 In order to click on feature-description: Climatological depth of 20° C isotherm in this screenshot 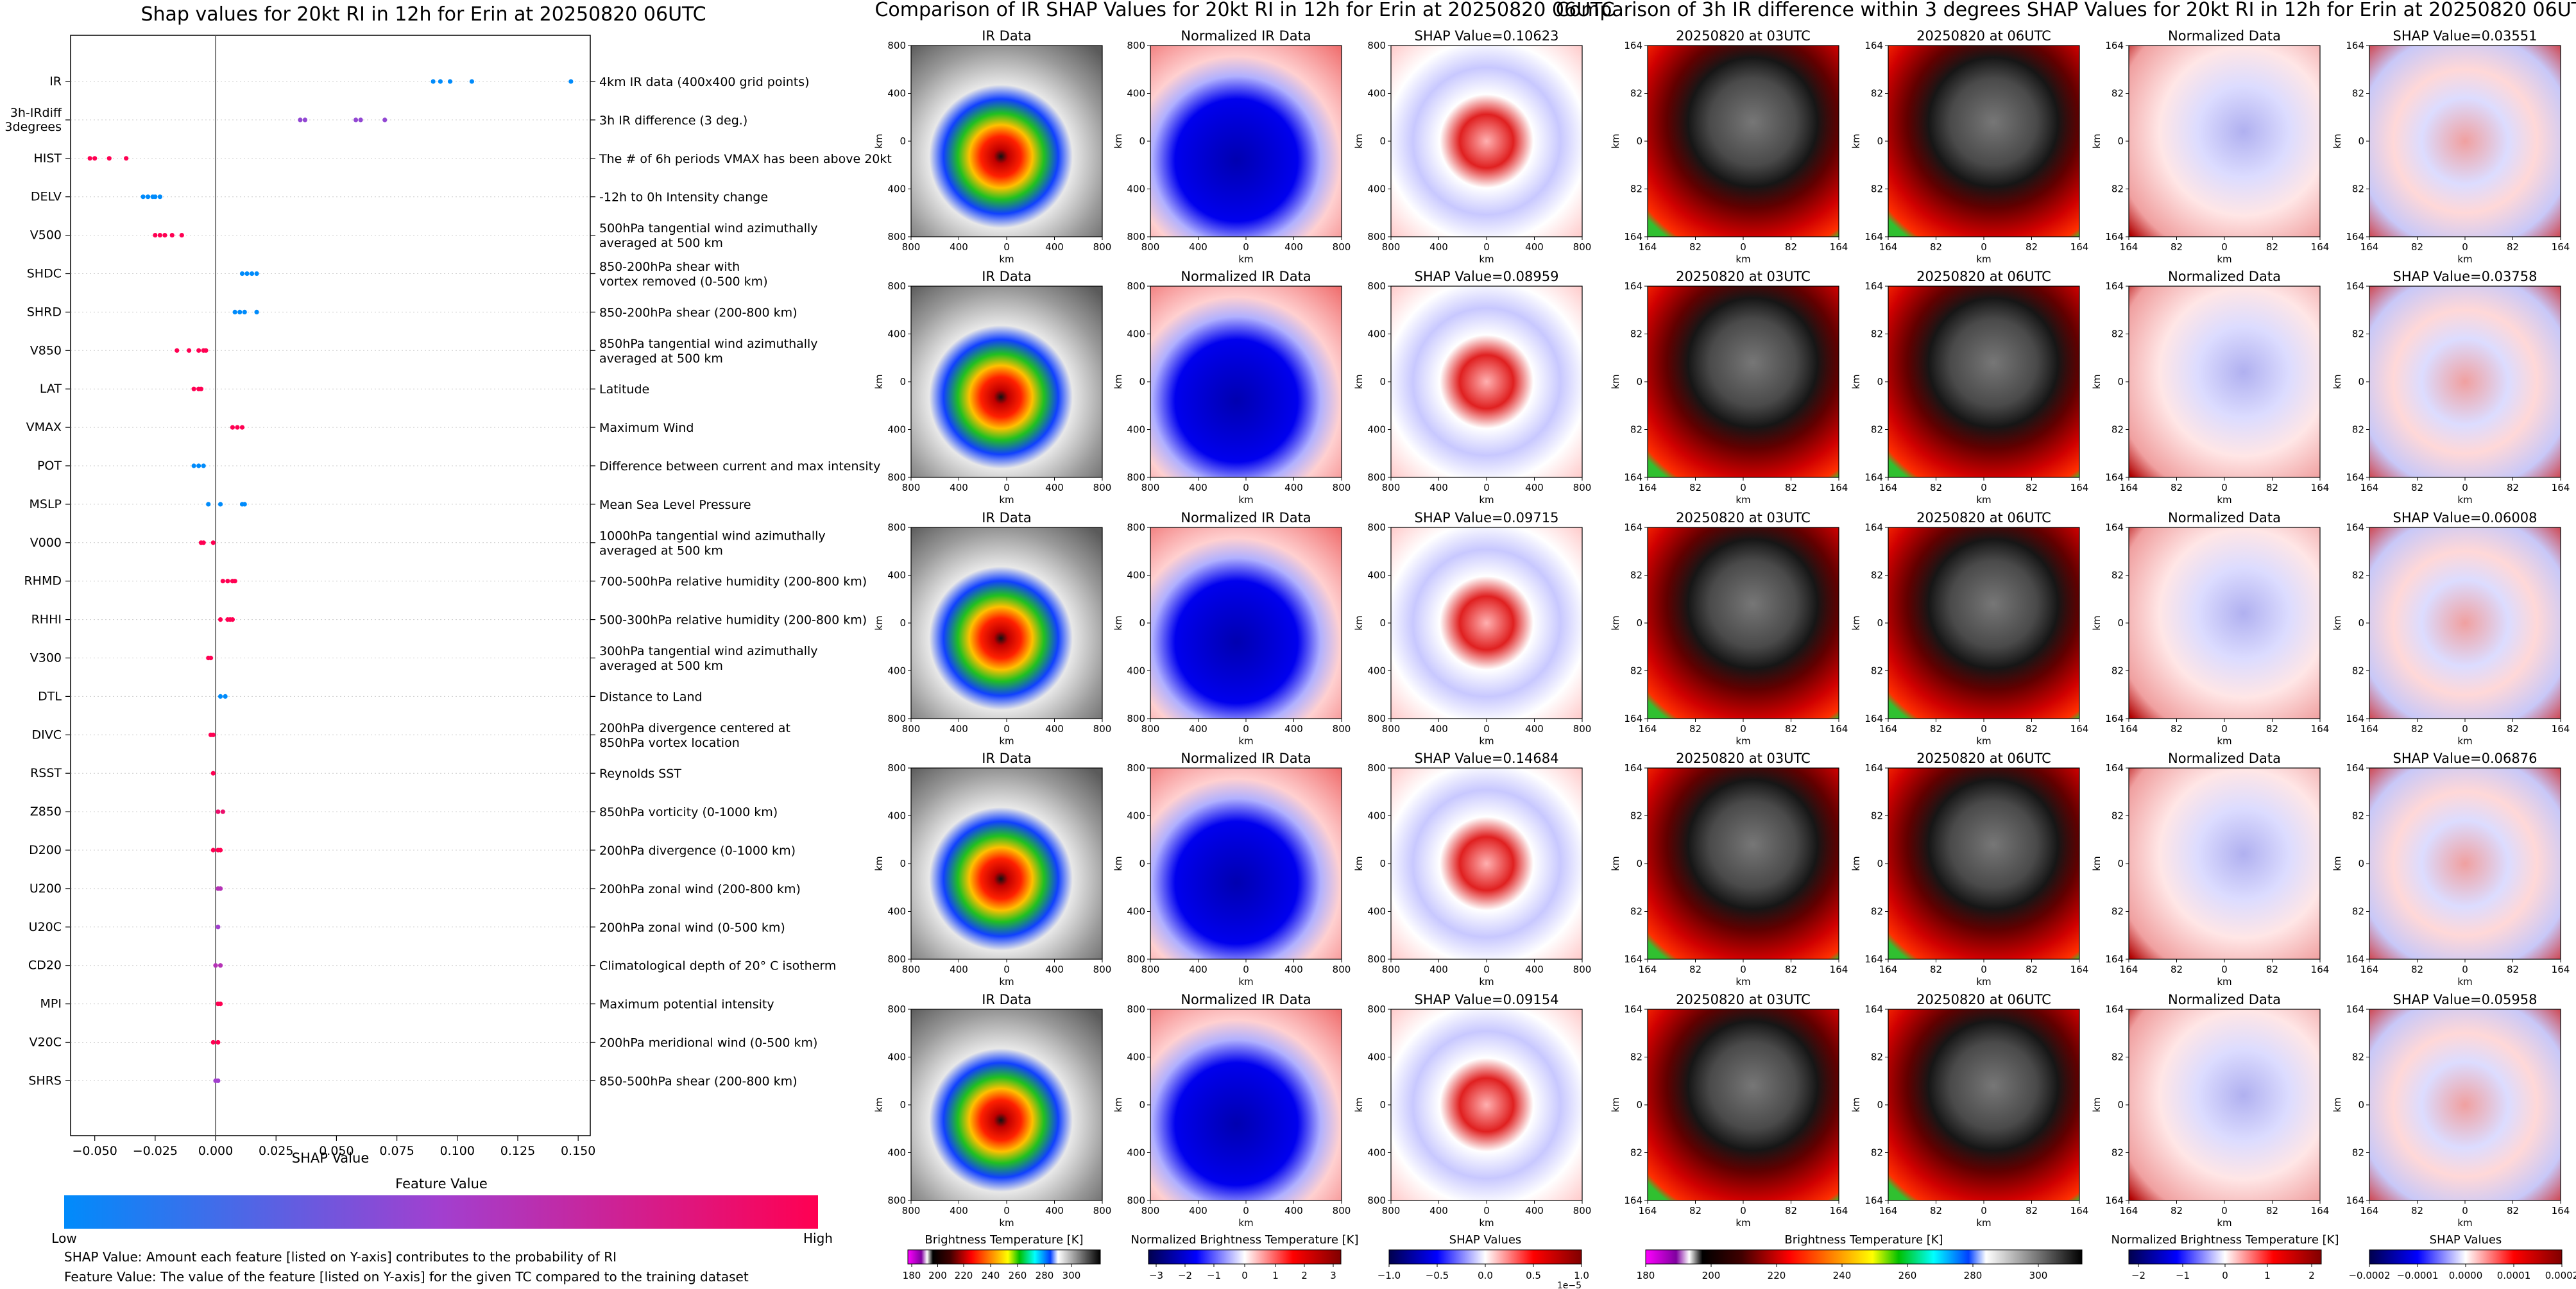, I will do `click(717, 966)`.